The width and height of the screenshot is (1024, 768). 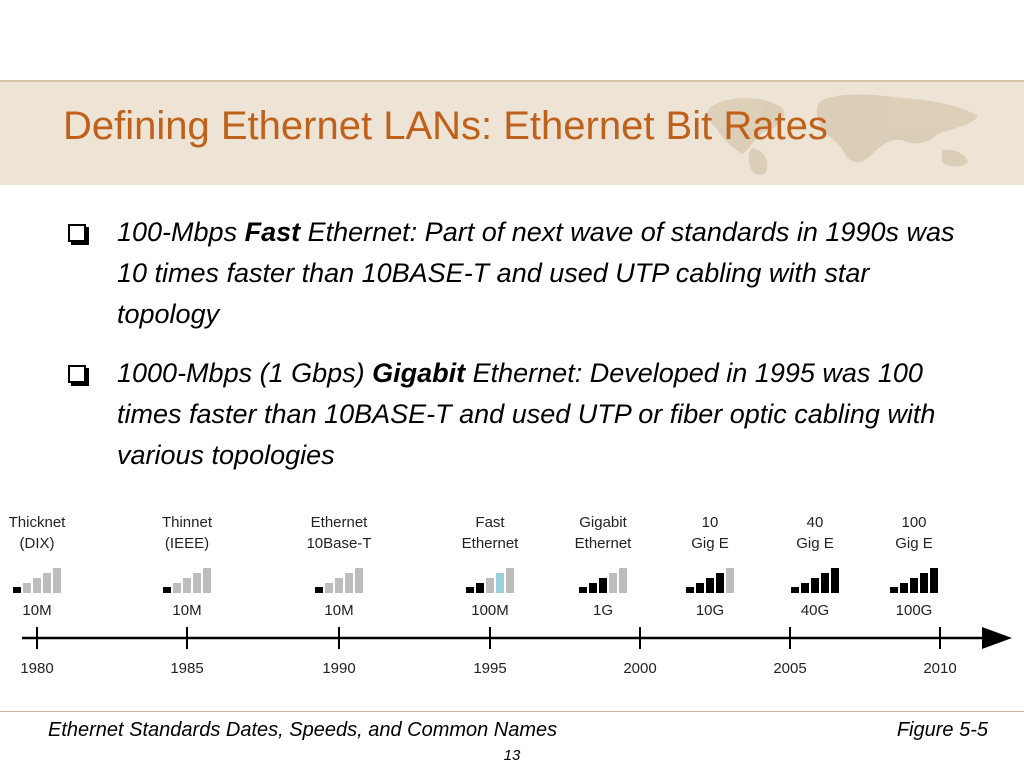 I want to click on year-label: 2005, so click(x=789, y=668).